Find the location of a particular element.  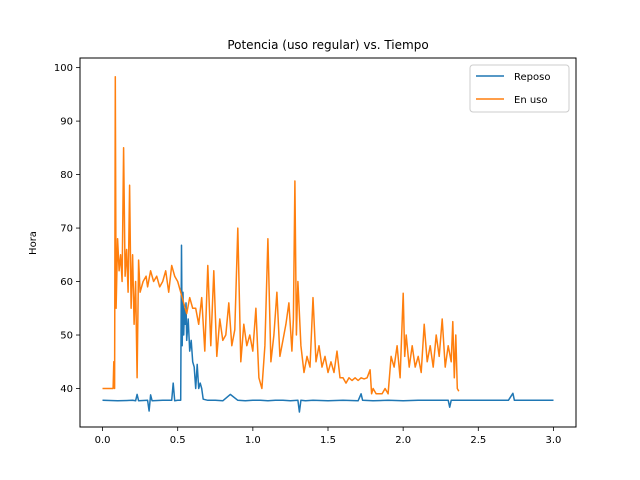

x-tick-label: 2.5 is located at coordinates (478, 440).